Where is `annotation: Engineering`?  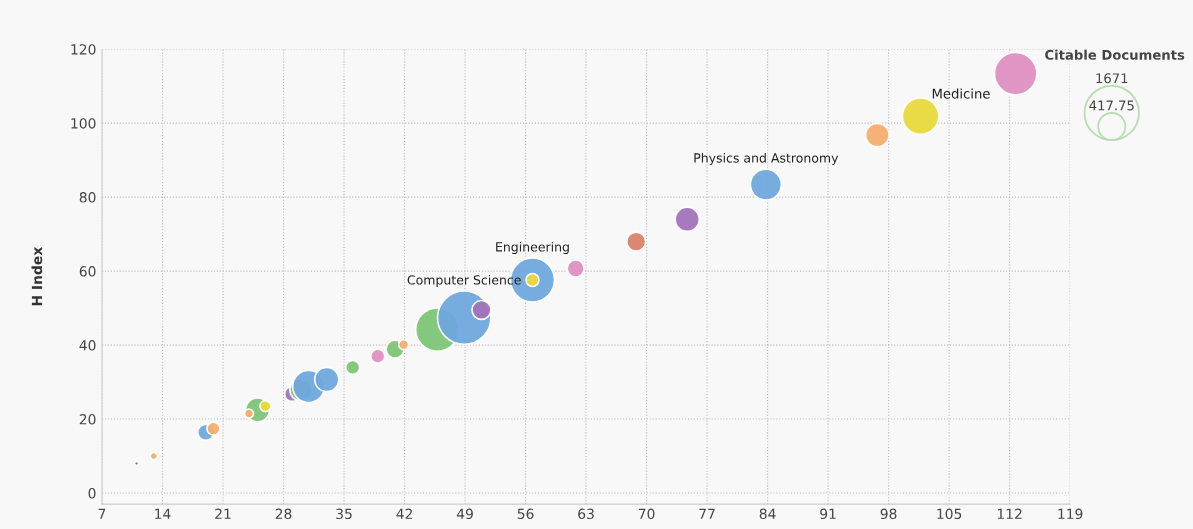 annotation: Engineering is located at coordinates (532, 248).